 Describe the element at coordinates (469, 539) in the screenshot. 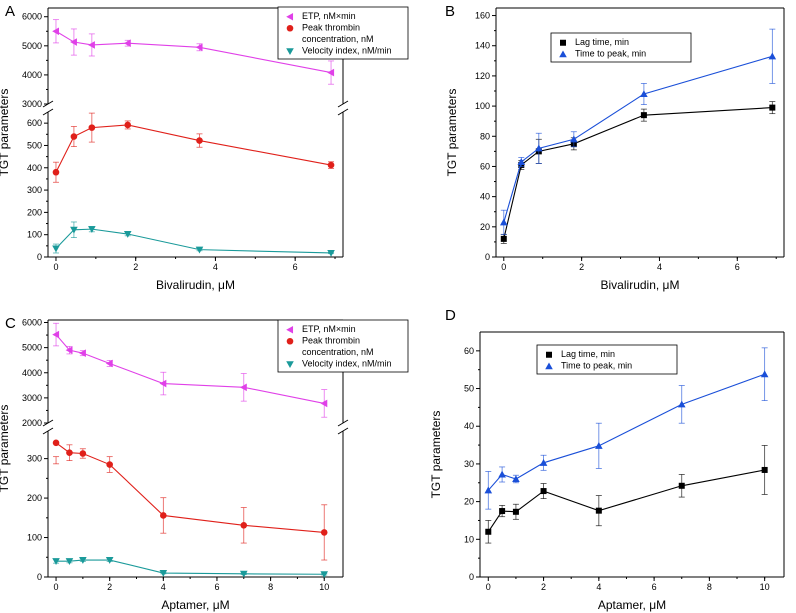

I see `y-tick-label: 10` at that location.